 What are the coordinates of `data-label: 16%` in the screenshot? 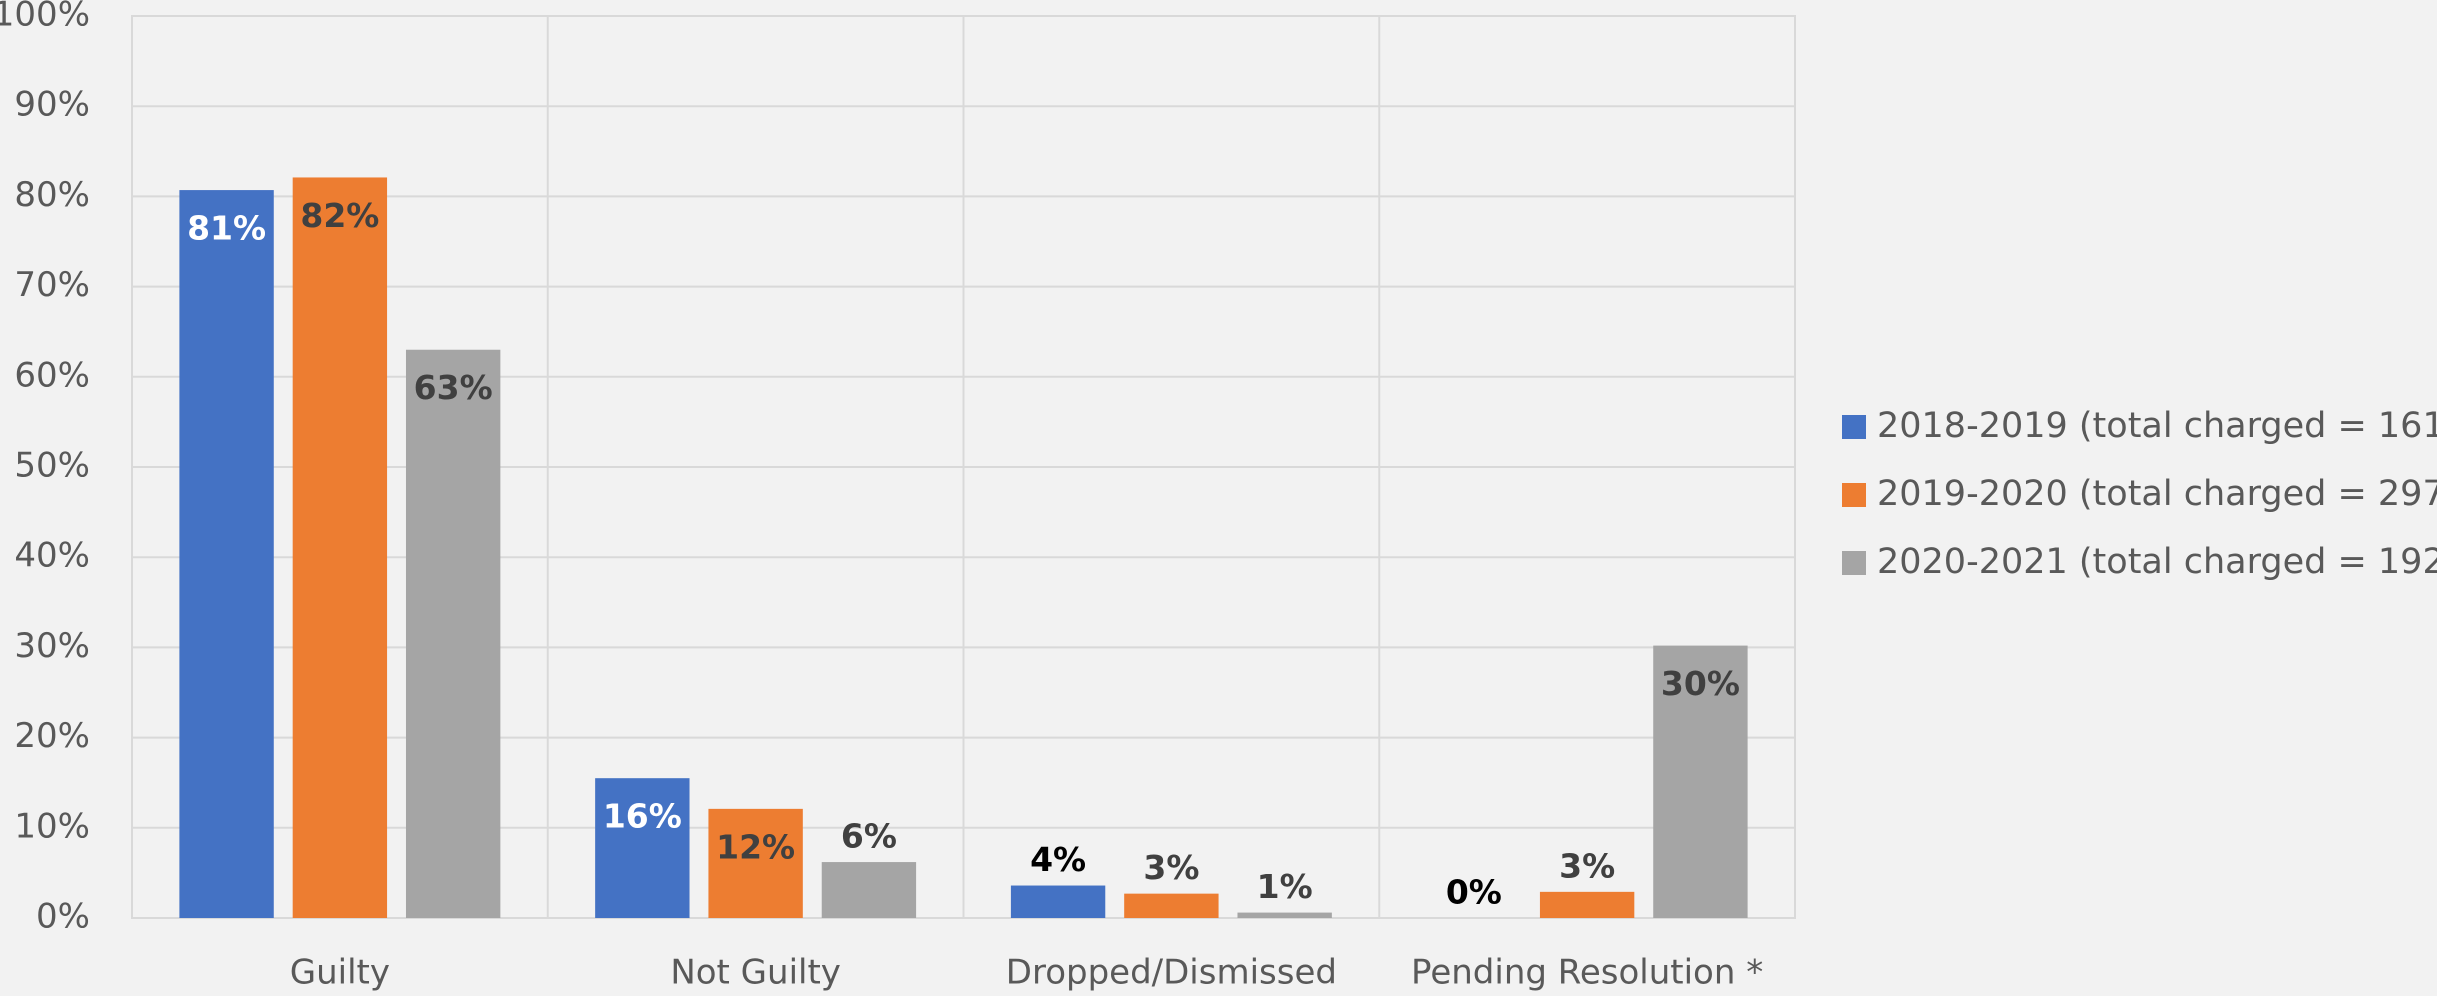 It's located at (642, 816).